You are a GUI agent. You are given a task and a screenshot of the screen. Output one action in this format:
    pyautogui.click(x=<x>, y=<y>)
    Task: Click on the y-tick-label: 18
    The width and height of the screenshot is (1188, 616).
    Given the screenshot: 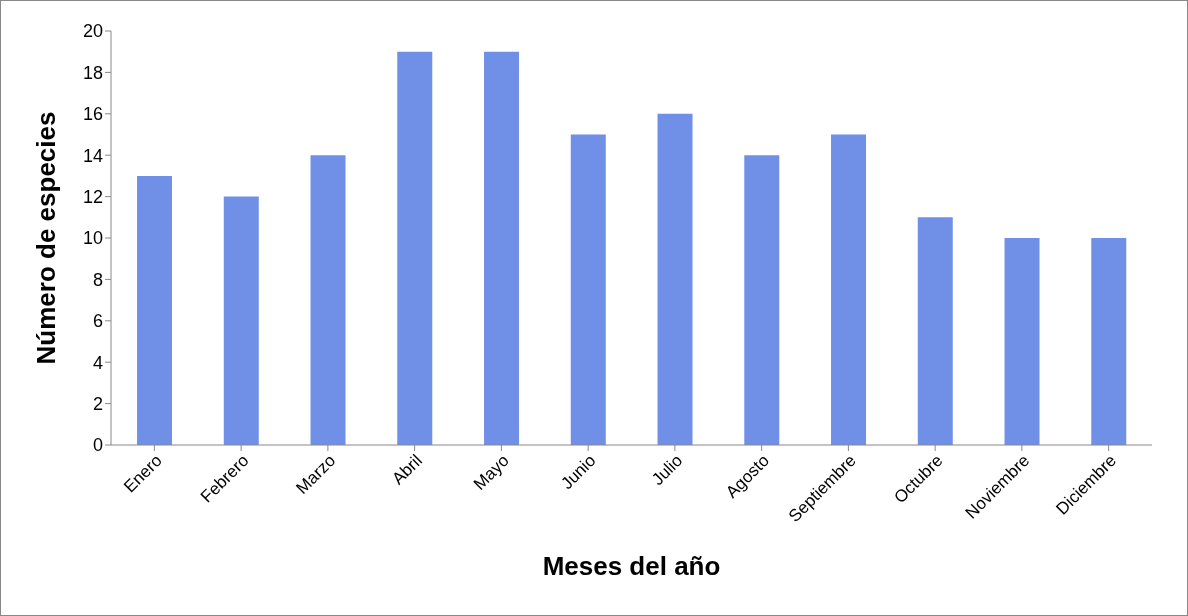 What is the action you would take?
    pyautogui.click(x=92, y=72)
    